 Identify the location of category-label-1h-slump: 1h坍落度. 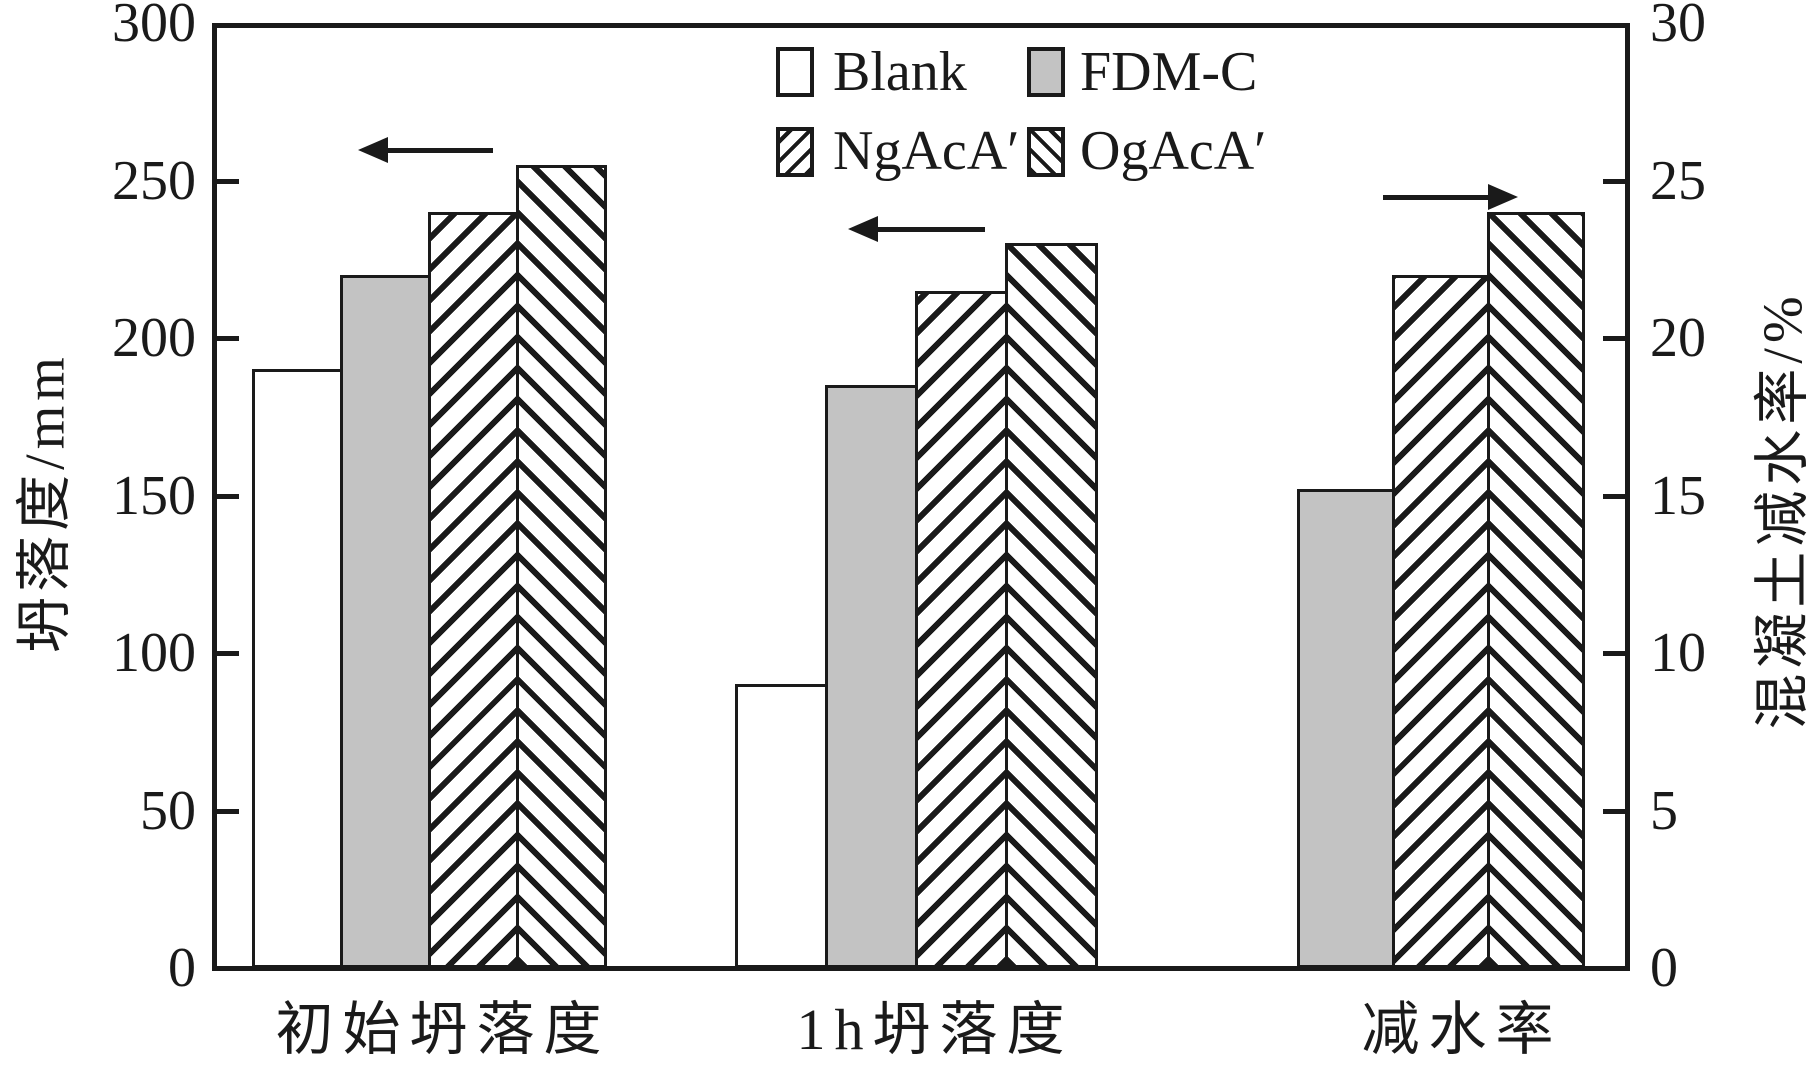
(935, 1029).